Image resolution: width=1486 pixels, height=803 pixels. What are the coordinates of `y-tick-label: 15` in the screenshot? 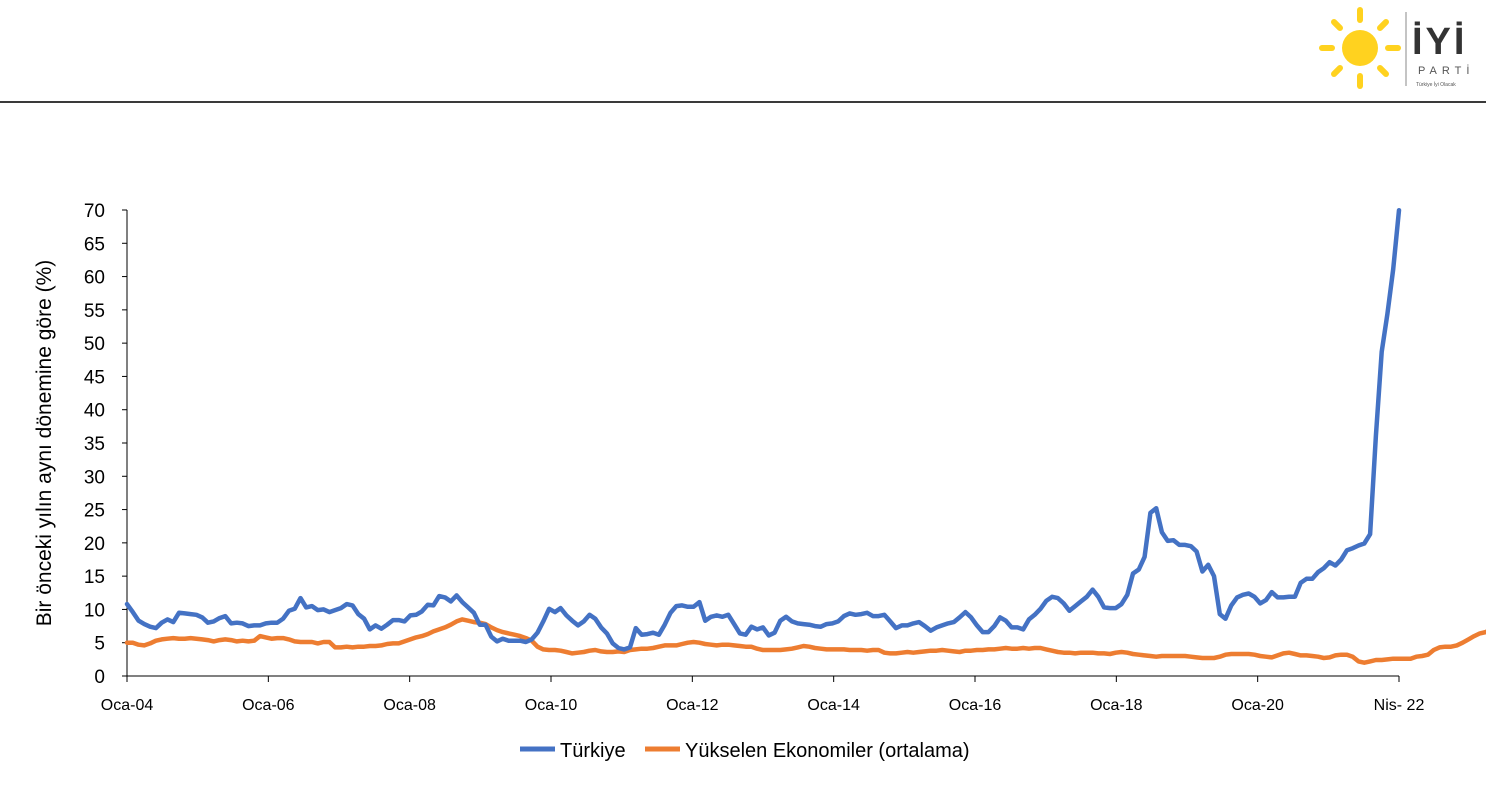 It's located at (94, 577).